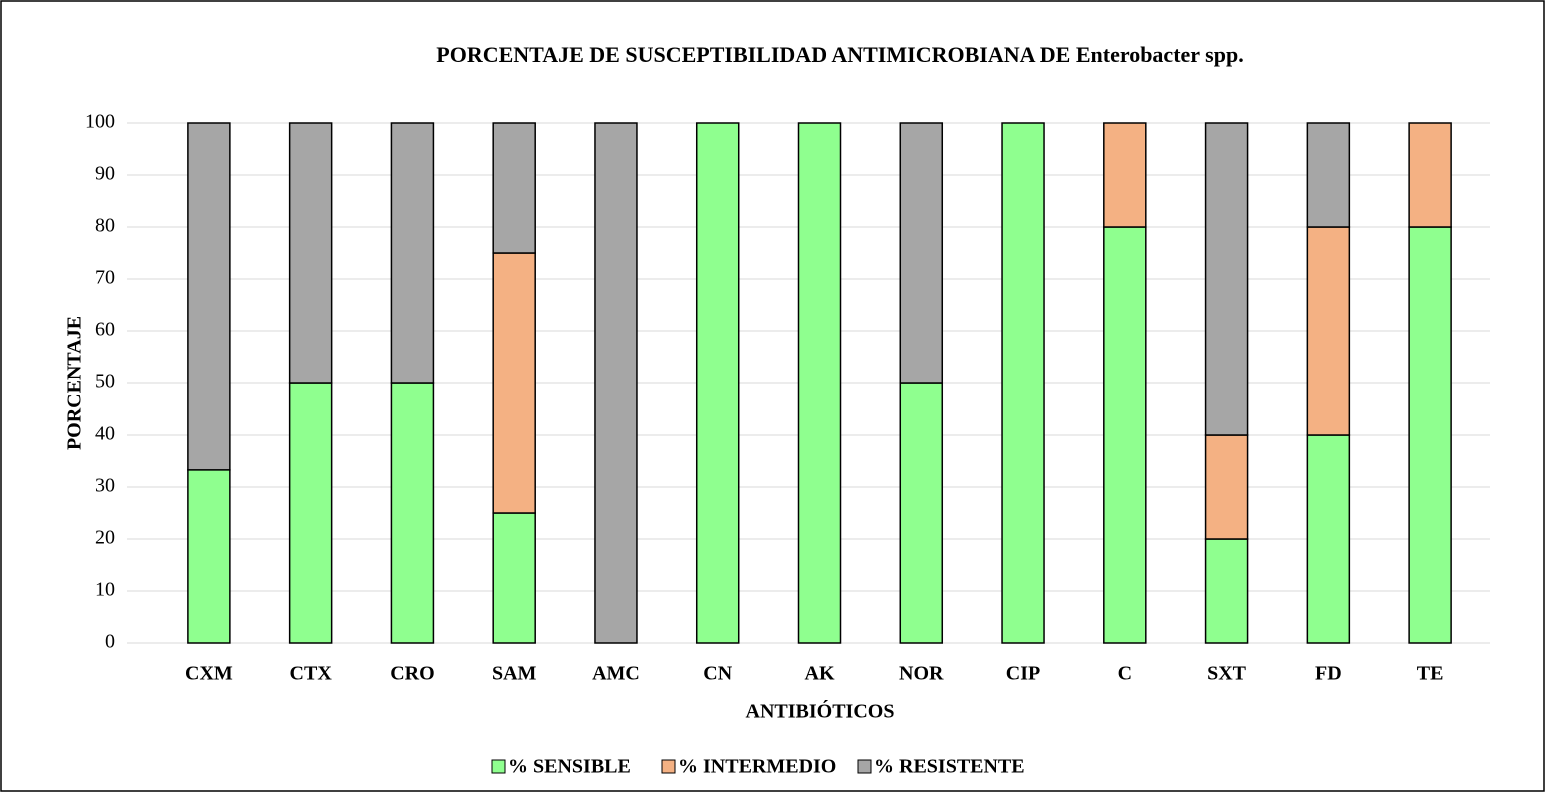 This screenshot has width=1546, height=793. I want to click on legend-label: % SENSIBLE, so click(569, 767).